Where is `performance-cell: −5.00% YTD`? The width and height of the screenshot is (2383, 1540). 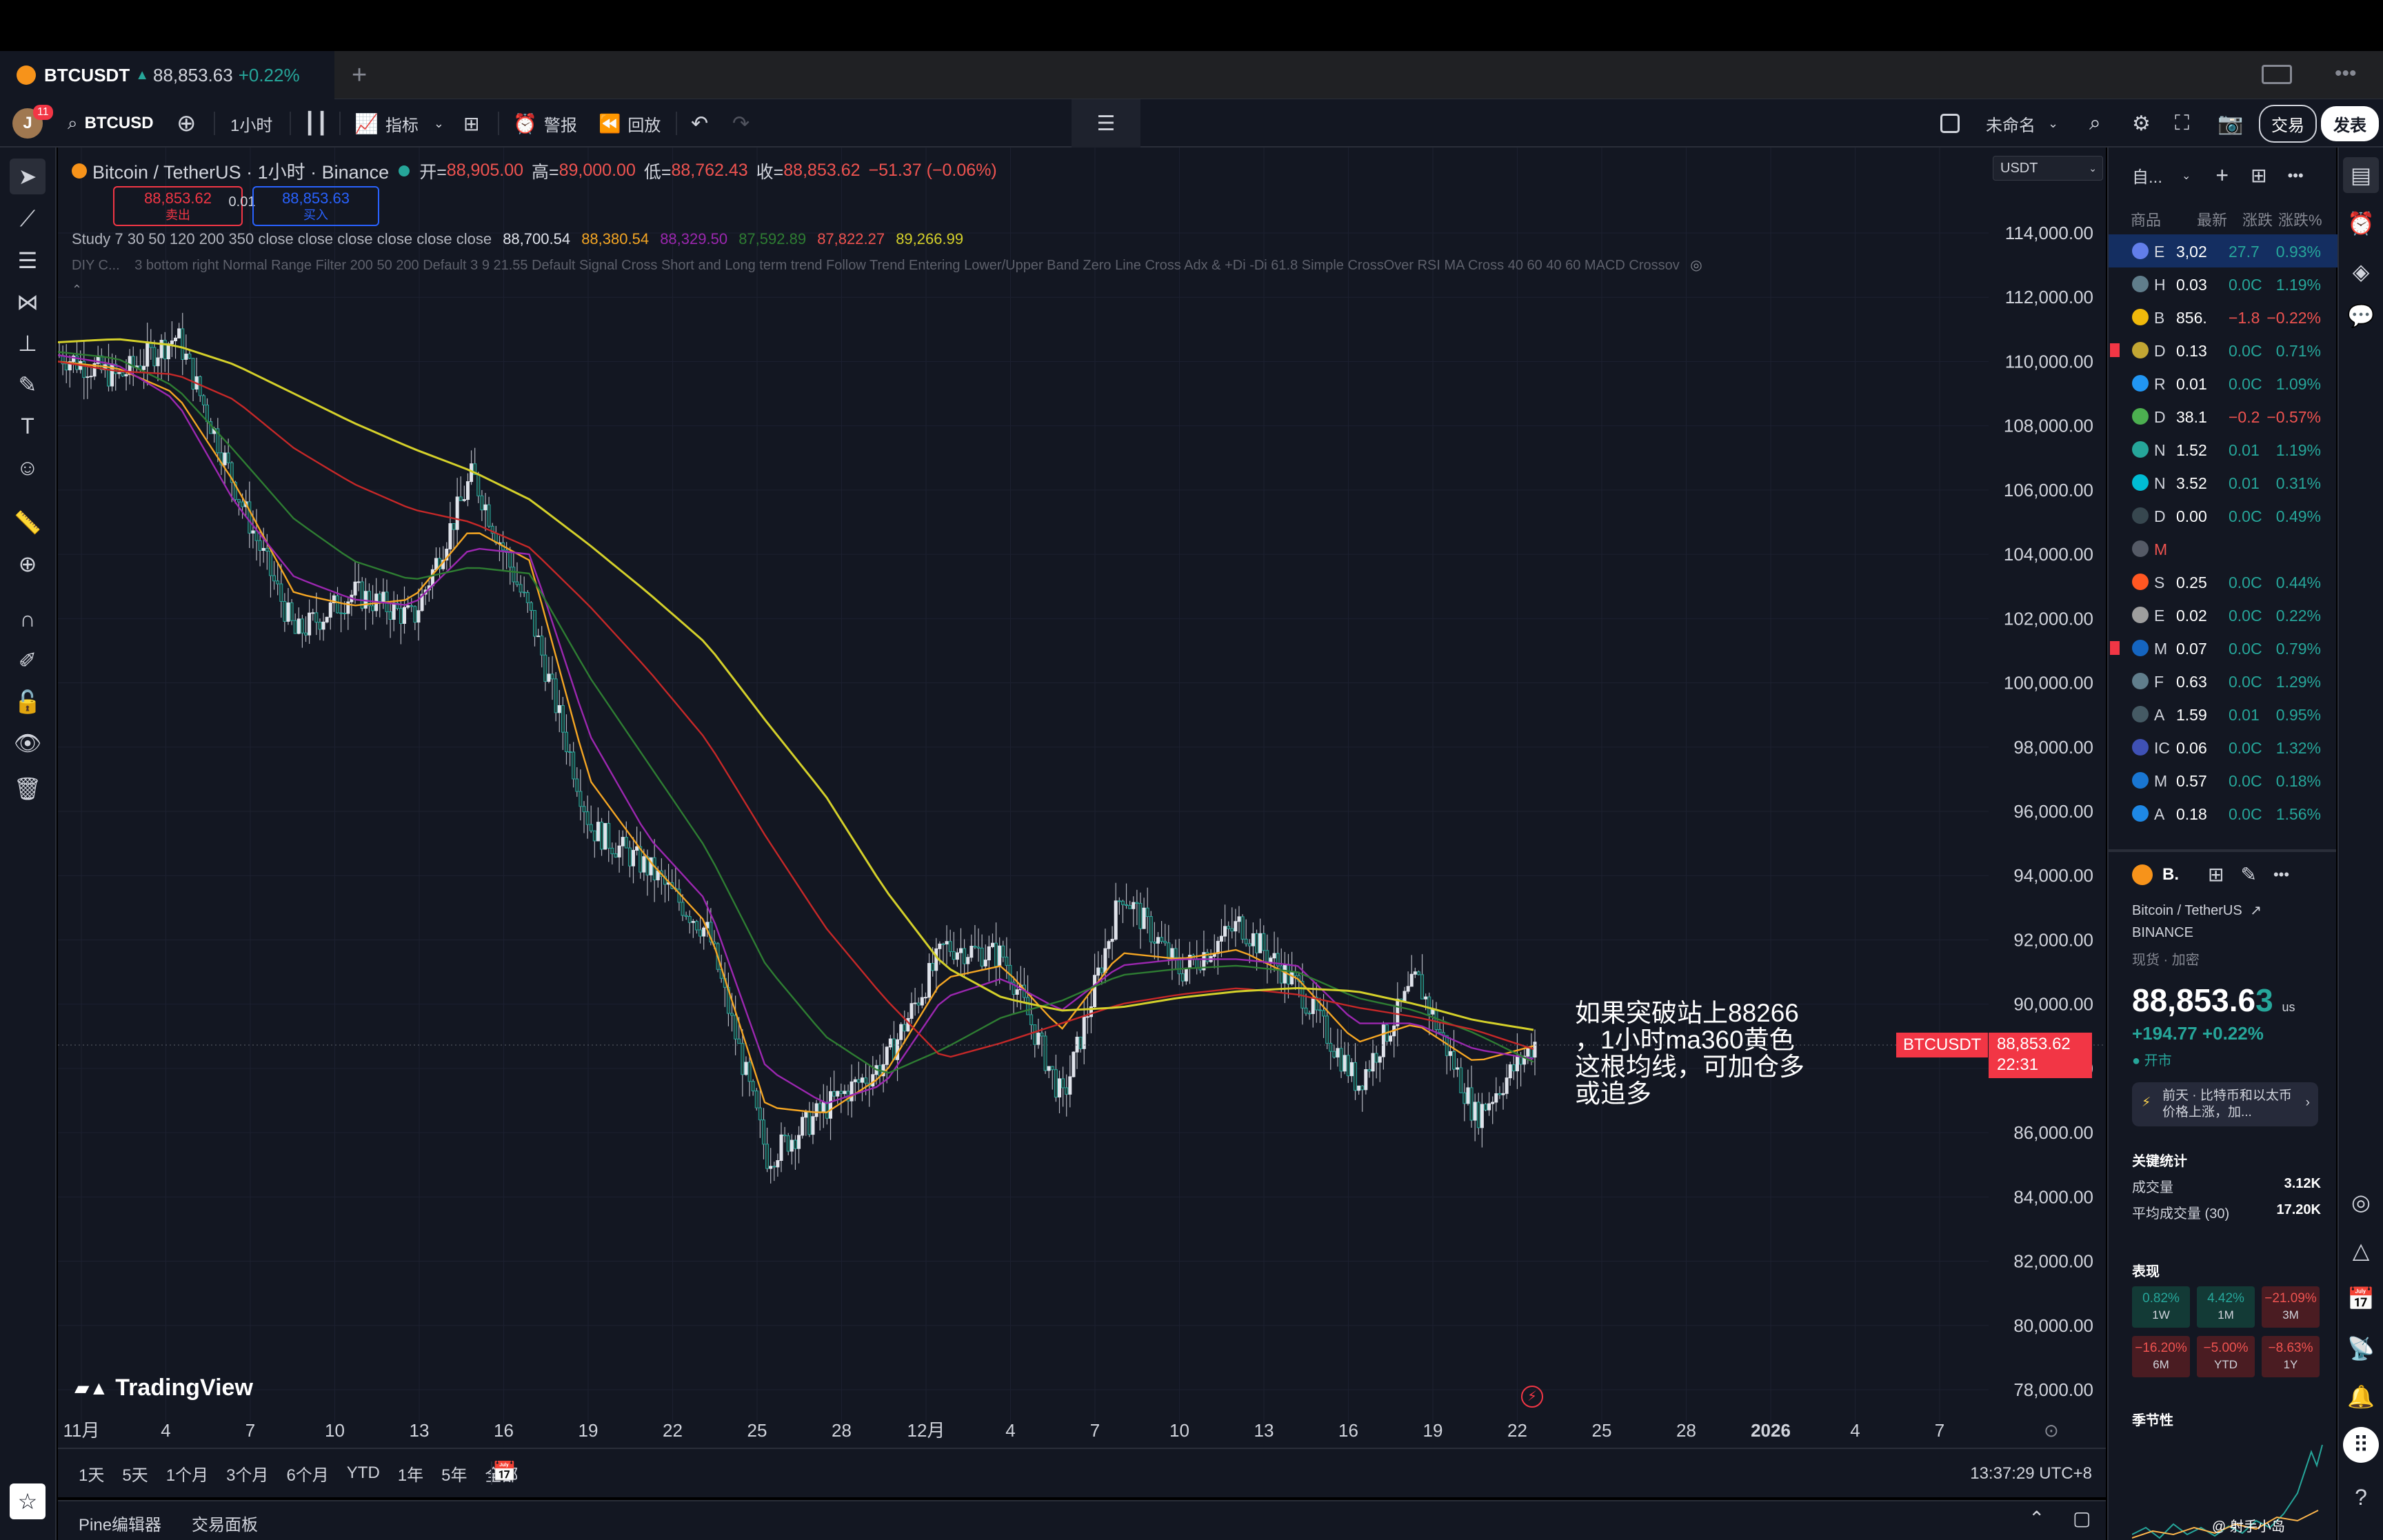 performance-cell: −5.00% YTD is located at coordinates (2226, 1357).